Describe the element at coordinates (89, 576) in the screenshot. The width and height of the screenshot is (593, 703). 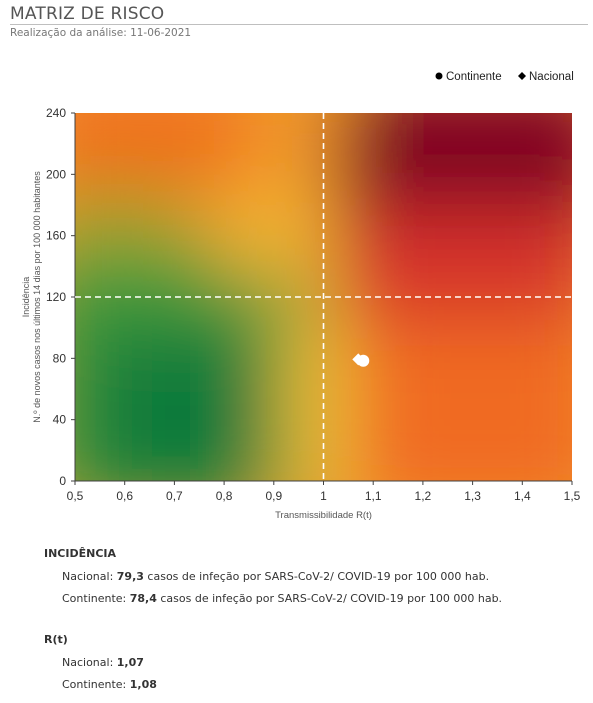
I see `incidencia-nacional-label: Nacional:` at that location.